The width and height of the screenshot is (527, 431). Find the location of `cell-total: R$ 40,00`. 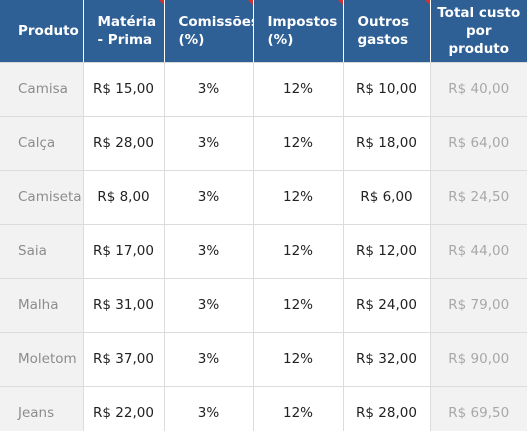

cell-total: R$ 40,00 is located at coordinates (478, 89).